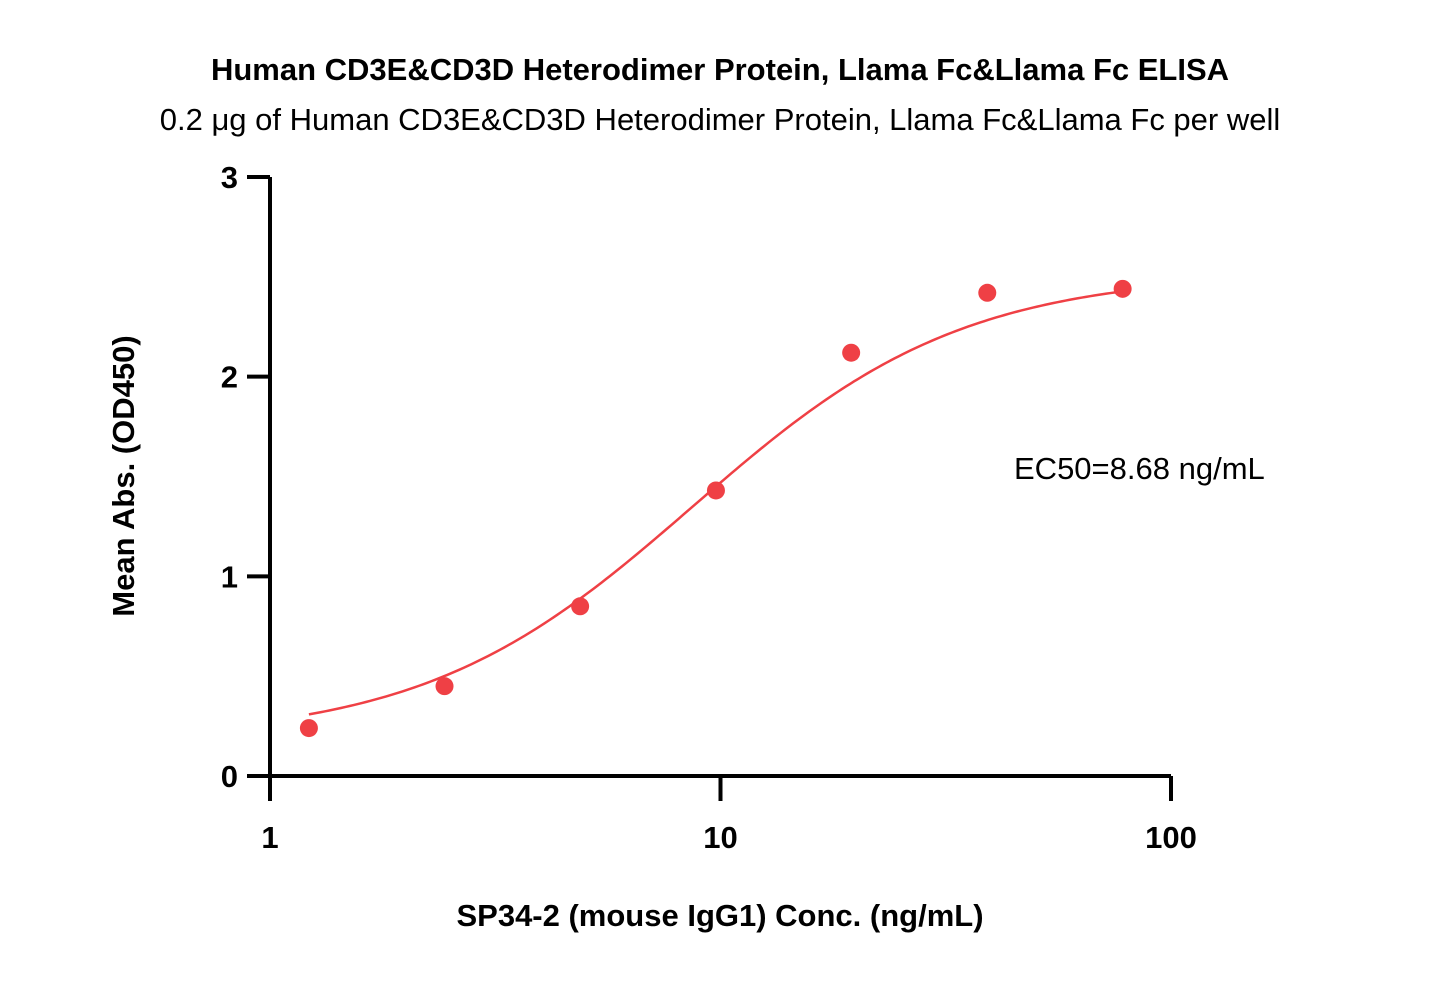  Describe the element at coordinates (123, 475) in the screenshot. I see `y-axis-title: Mean Abs. (OD450)` at that location.